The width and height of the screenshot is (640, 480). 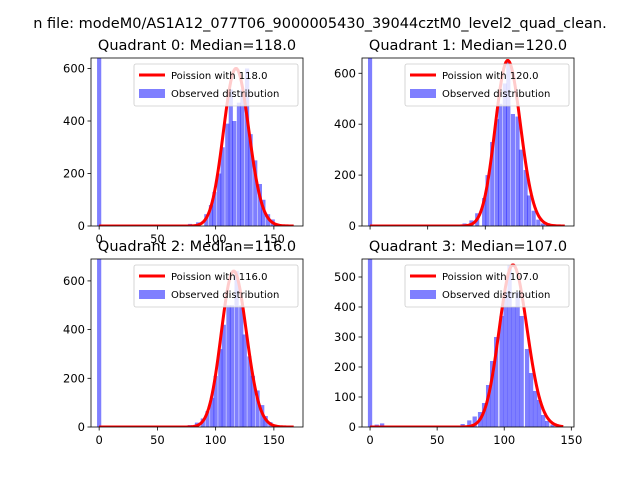 What do you see at coordinates (190, 142) in the screenshot?
I see `observed-bars` at bounding box center [190, 142].